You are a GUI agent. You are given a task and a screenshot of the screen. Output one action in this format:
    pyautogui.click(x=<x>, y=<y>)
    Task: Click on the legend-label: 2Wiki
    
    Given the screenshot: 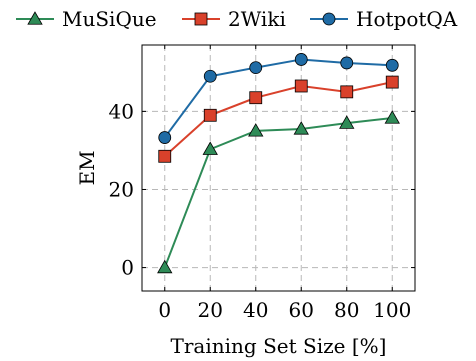 What is the action you would take?
    pyautogui.click(x=257, y=19)
    